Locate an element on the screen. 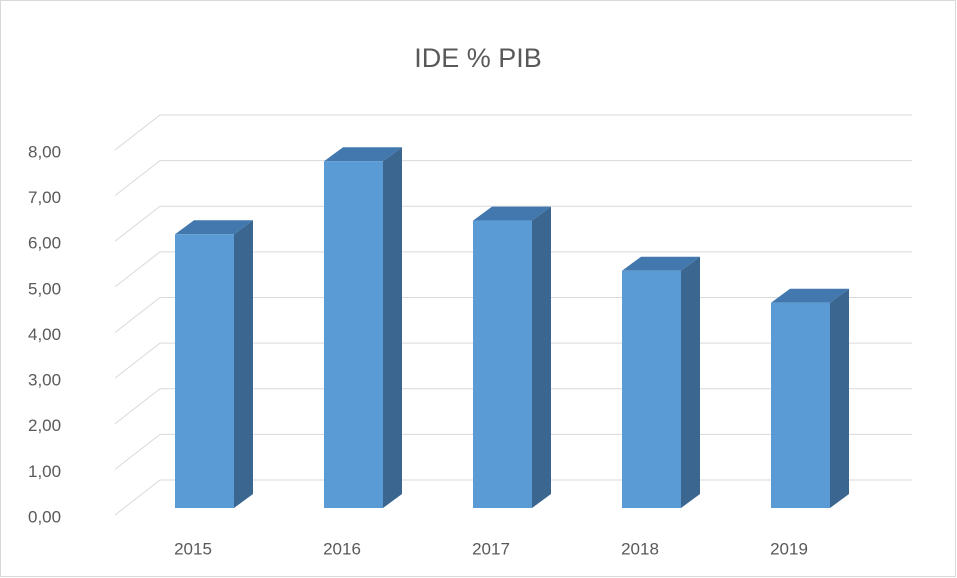  y-tick-label: 7,00 is located at coordinates (44, 197).